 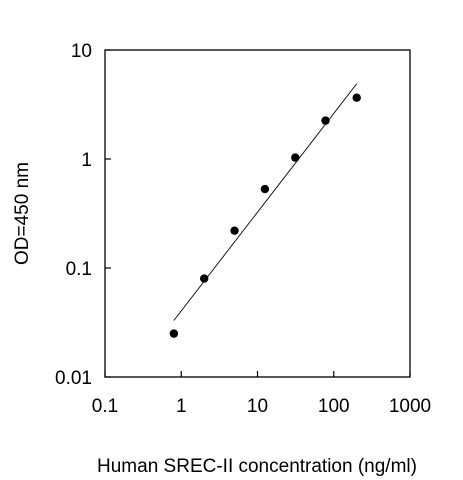 I want to click on y-tick-label: 1, so click(x=86, y=160).